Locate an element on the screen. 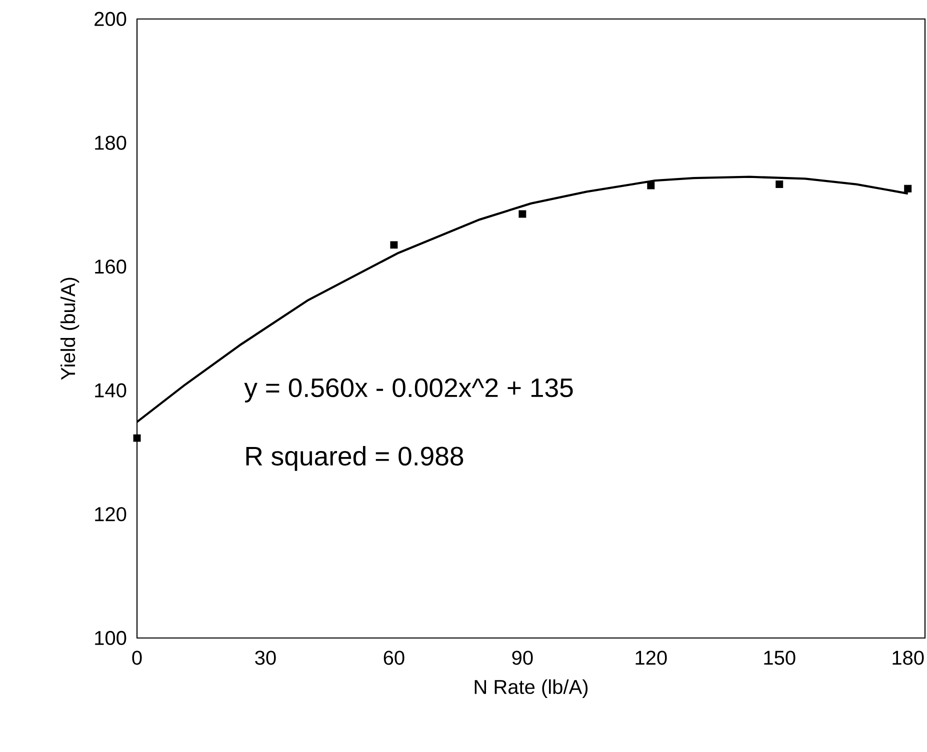 Image resolution: width=927 pixels, height=752 pixels. x-tick-label: 180 is located at coordinates (908, 657).